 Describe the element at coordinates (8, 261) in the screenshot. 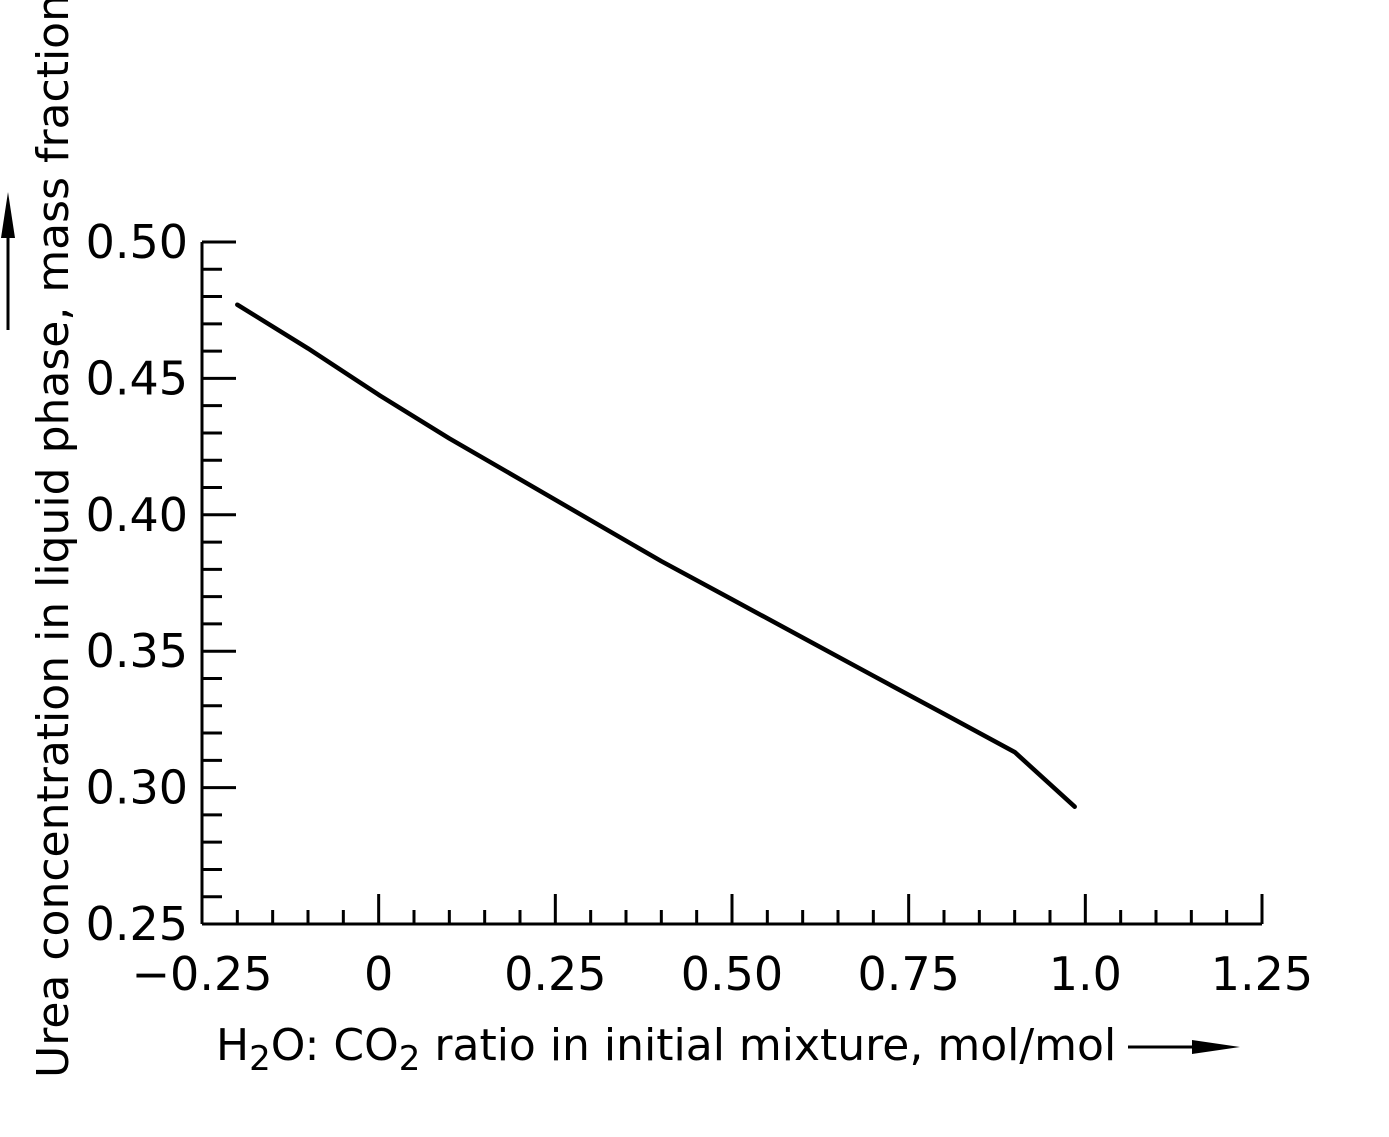

I see `y-axis-arrow-icon` at that location.